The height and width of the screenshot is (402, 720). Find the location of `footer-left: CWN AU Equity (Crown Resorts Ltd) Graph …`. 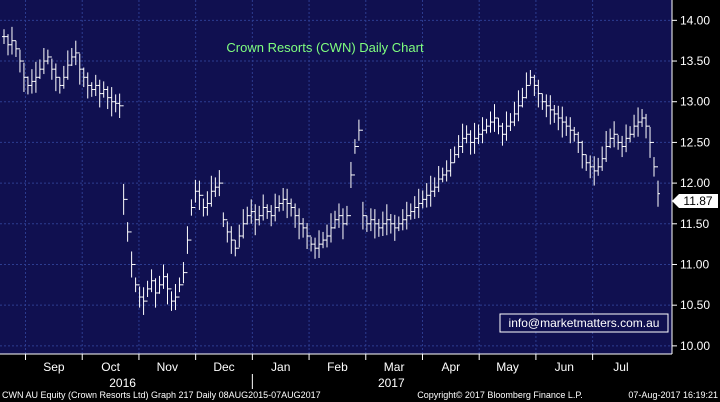

footer-left: CWN AU Equity (Crown Resorts Ltd) Graph … is located at coordinates (161, 395).